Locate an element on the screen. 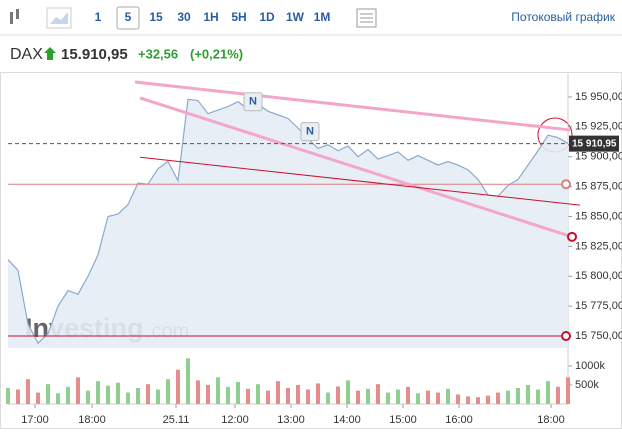 The height and width of the screenshot is (434, 622). y-tick-label: 15 900,00 is located at coordinates (598, 157).